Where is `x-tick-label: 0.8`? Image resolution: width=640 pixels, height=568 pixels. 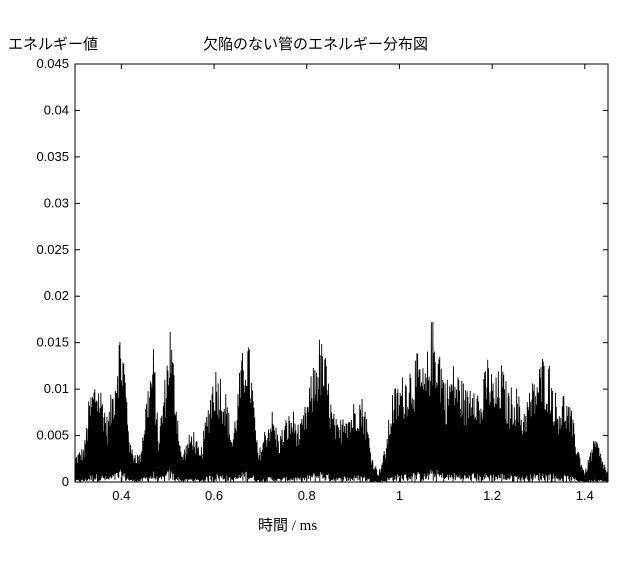
x-tick-label: 0.8 is located at coordinates (307, 495).